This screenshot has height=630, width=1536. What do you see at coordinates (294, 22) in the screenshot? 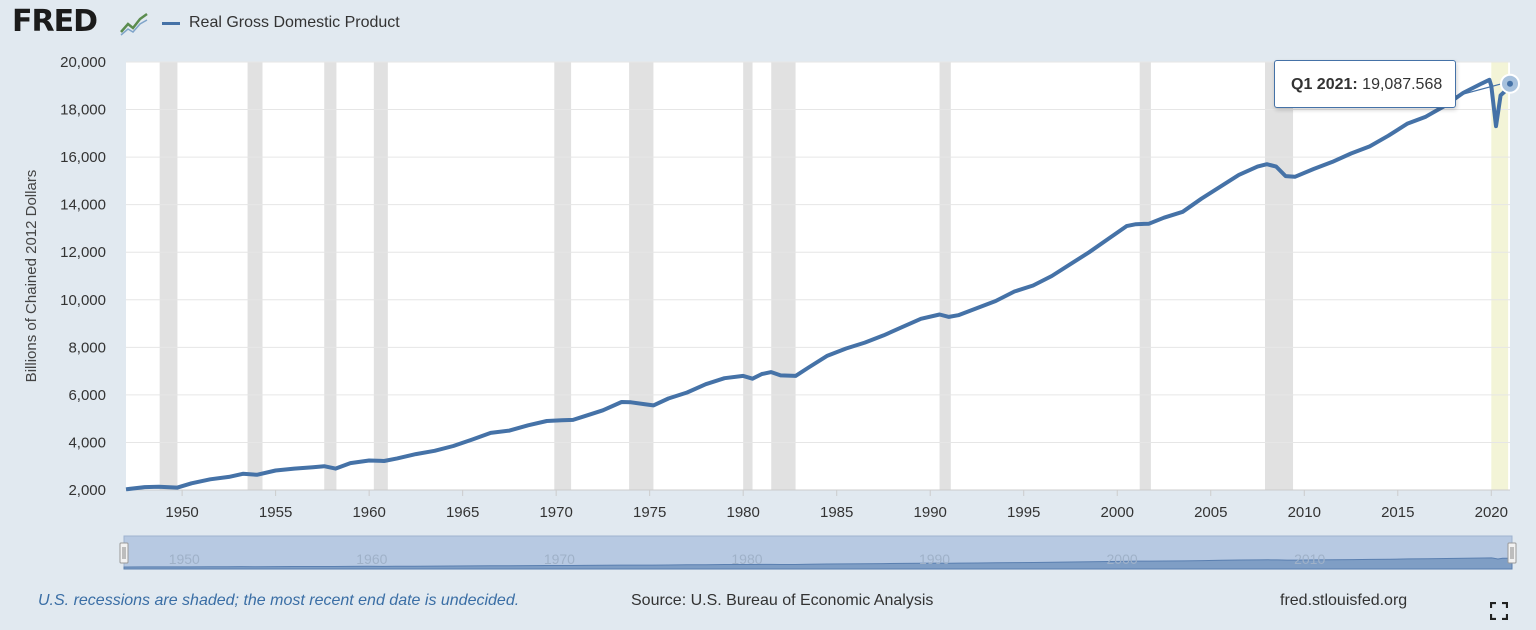
I see `legend-label: Real Gross Domestic Product` at bounding box center [294, 22].